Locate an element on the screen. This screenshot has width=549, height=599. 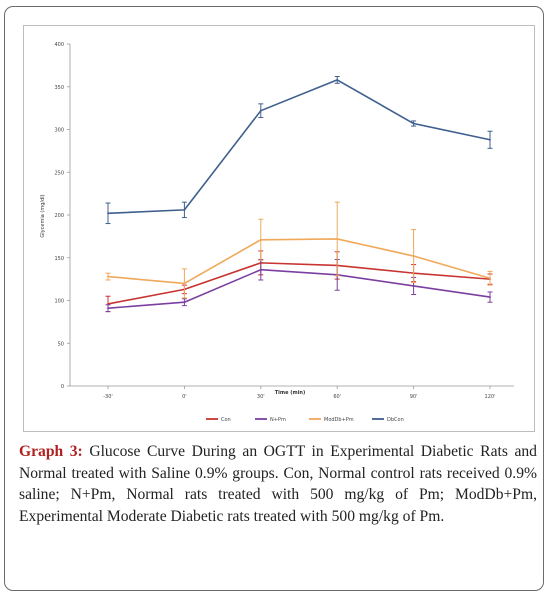
series-moddb-pm is located at coordinates (299, 250).